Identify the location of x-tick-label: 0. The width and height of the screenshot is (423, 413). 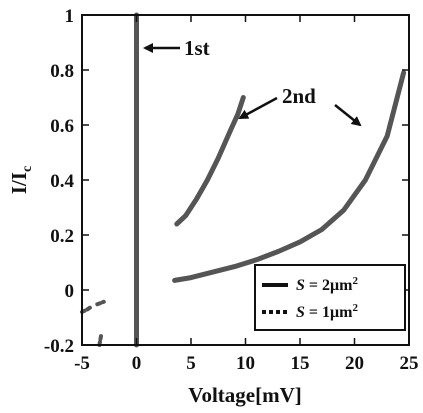
(137, 363).